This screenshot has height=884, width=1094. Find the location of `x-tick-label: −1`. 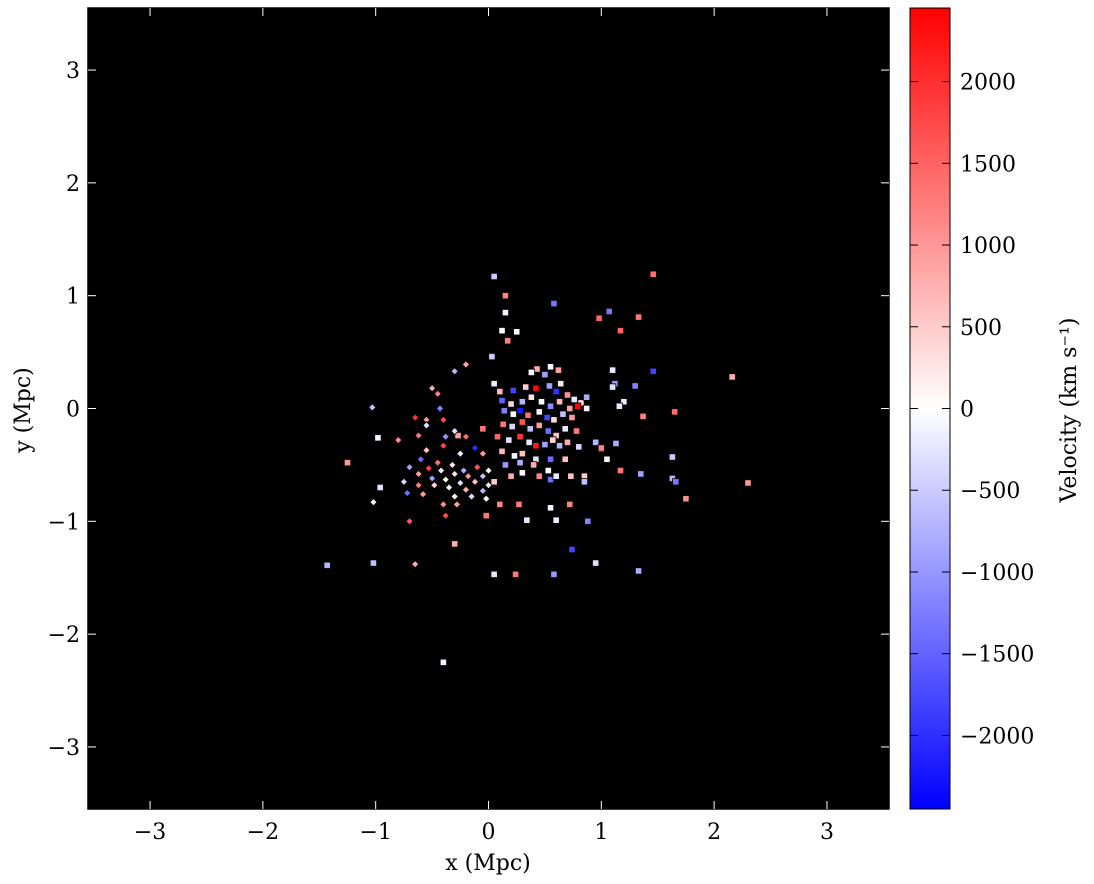

x-tick-label: −1 is located at coordinates (375, 832).